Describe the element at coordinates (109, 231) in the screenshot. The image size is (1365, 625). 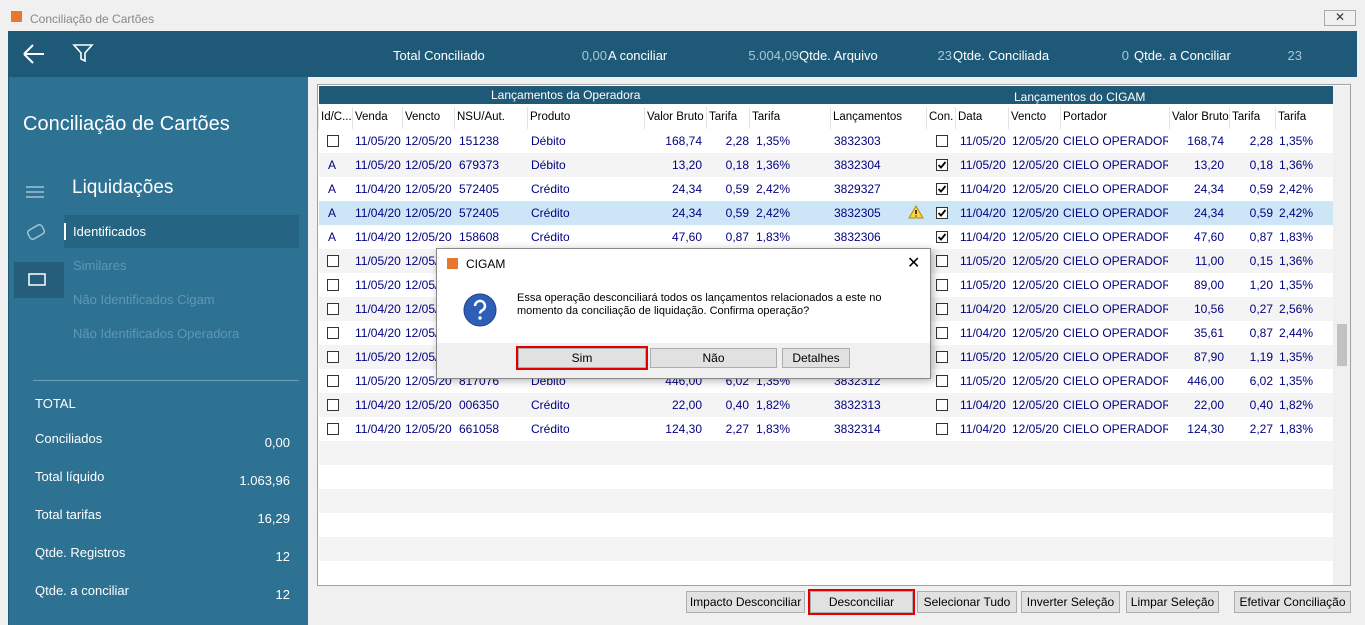
I see `menu-item: Identificados` at that location.